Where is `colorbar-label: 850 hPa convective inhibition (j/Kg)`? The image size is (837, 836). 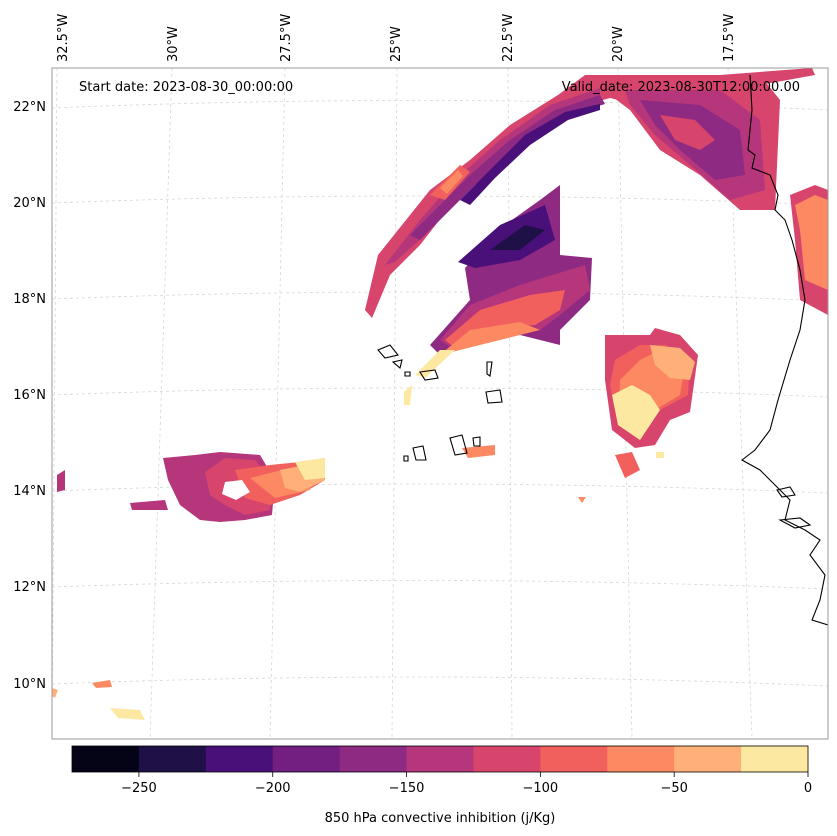 colorbar-label: 850 hPa convective inhibition (j/Kg) is located at coordinates (440, 818).